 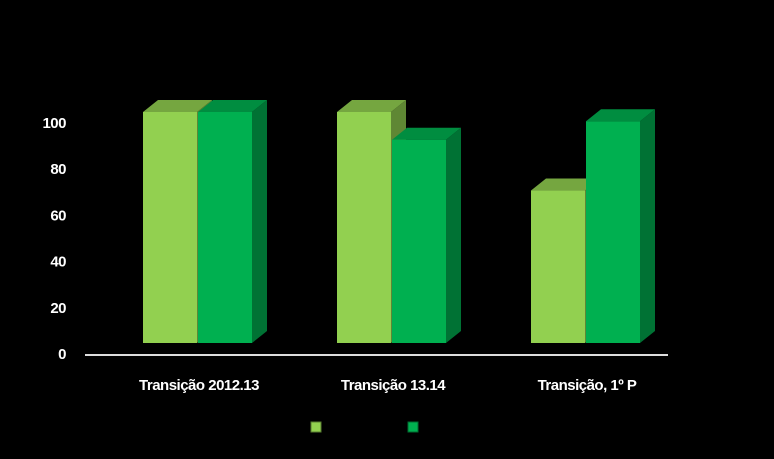 I want to click on y-tick-label: 0, so click(x=62, y=354).